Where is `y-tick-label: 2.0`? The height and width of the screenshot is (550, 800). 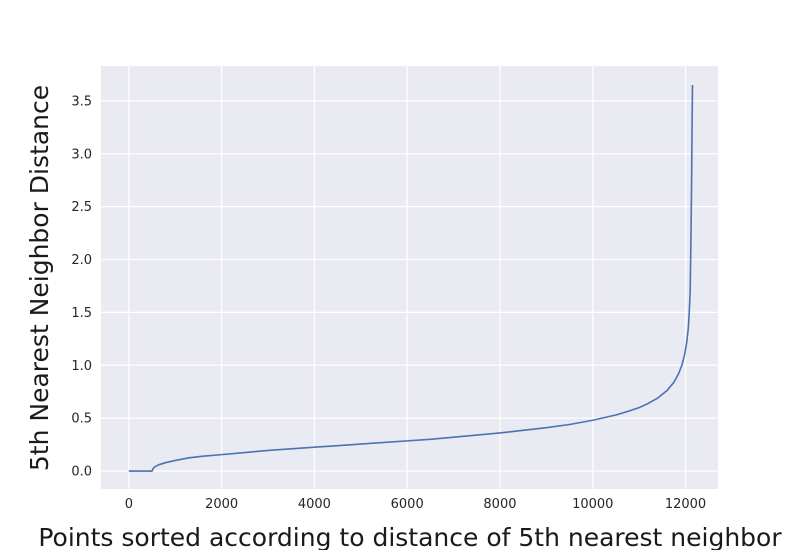 y-tick-label: 2.0 is located at coordinates (81, 260).